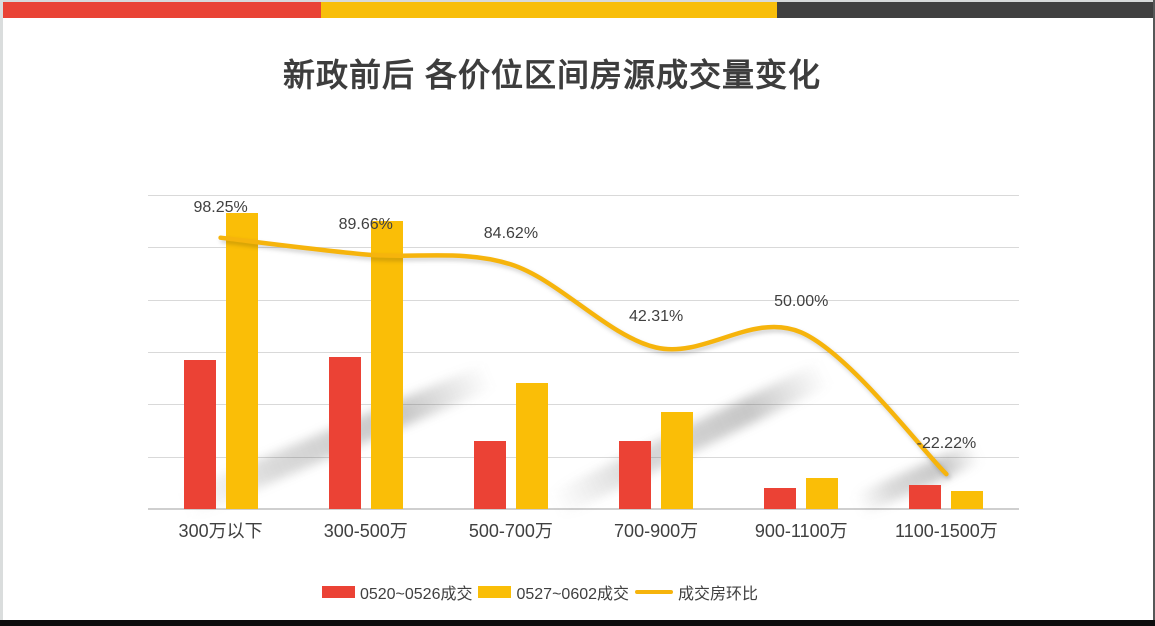 The height and width of the screenshot is (626, 1155). What do you see at coordinates (635, 474) in the screenshot?
I see `bar-0520~0526成交-700-900万` at bounding box center [635, 474].